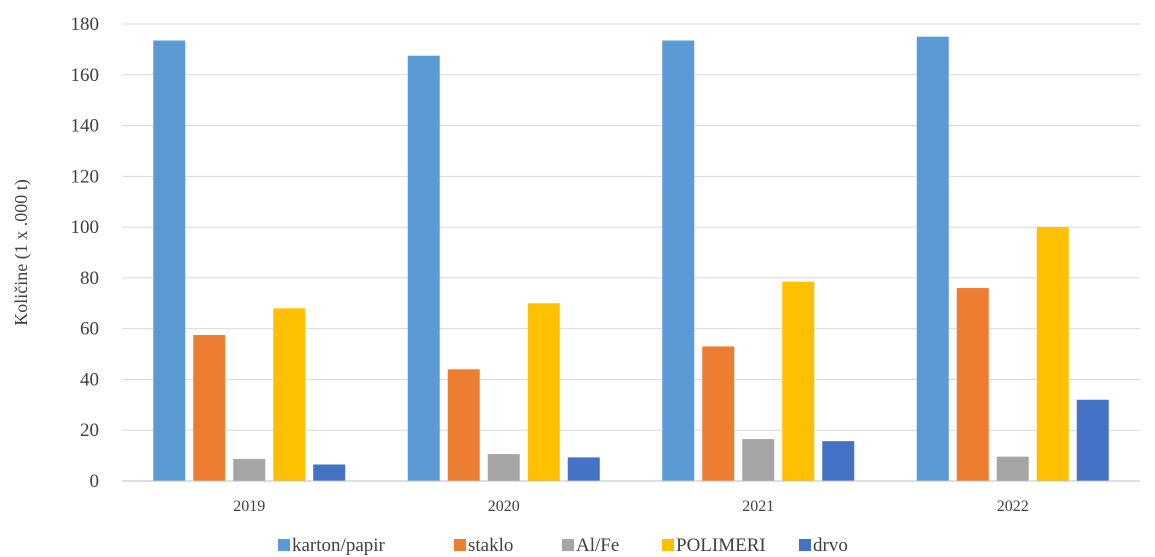 This screenshot has height=557, width=1155. What do you see at coordinates (972, 384) in the screenshot?
I see `bar-staklo-2022` at bounding box center [972, 384].